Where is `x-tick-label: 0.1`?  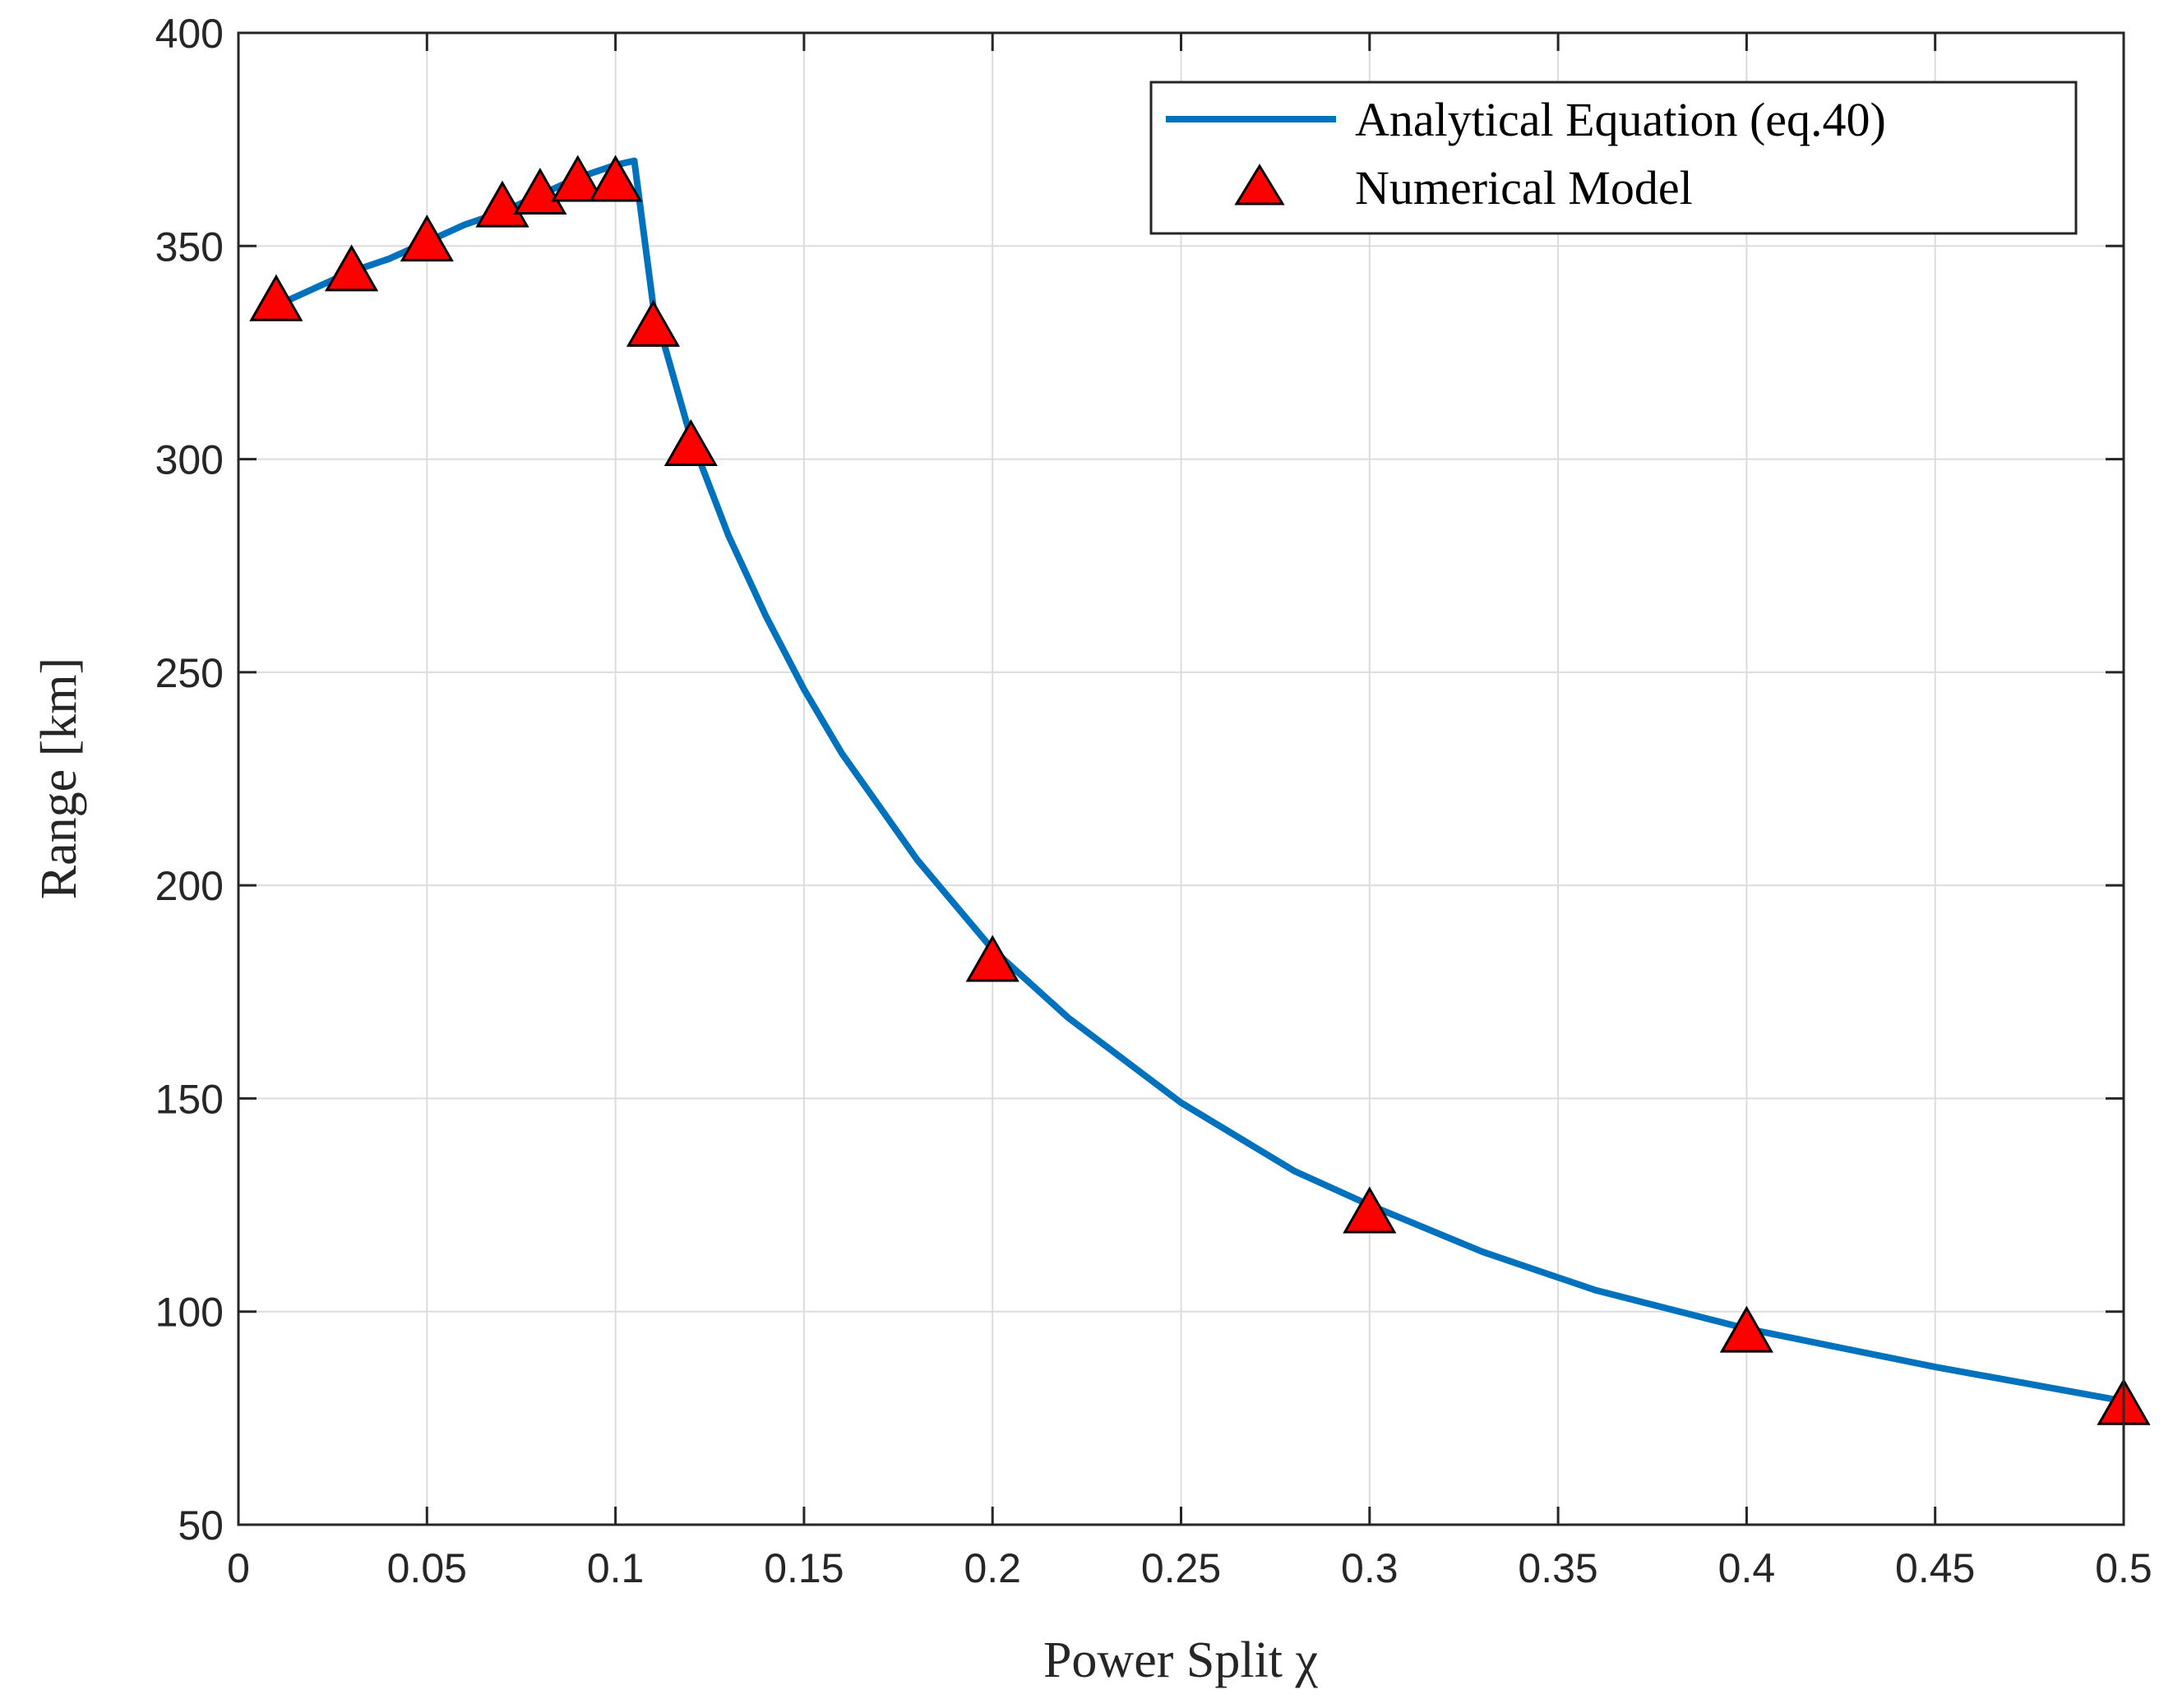 x-tick-label: 0.1 is located at coordinates (616, 1568).